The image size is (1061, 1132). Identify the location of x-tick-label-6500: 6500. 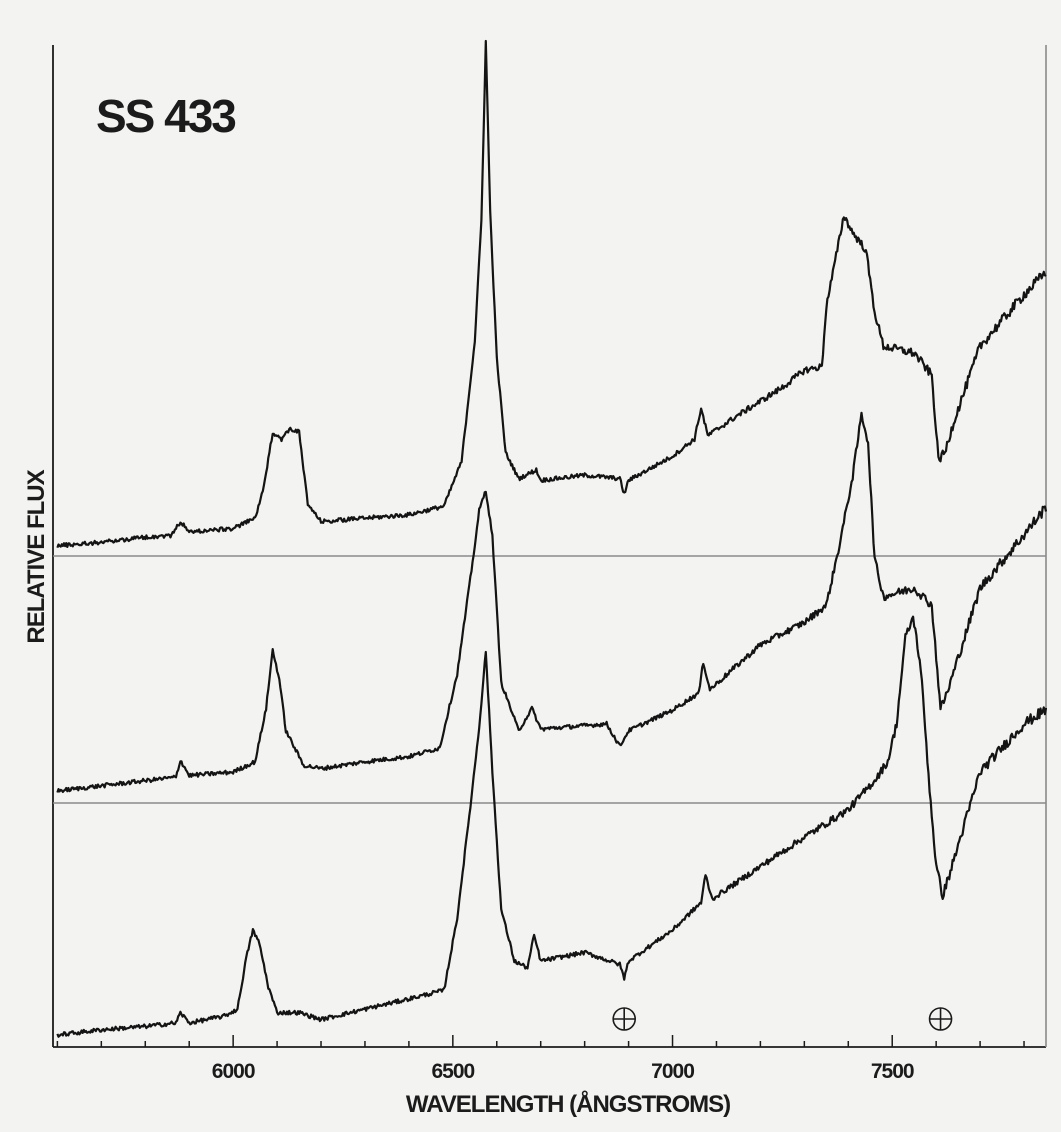
(452, 1071).